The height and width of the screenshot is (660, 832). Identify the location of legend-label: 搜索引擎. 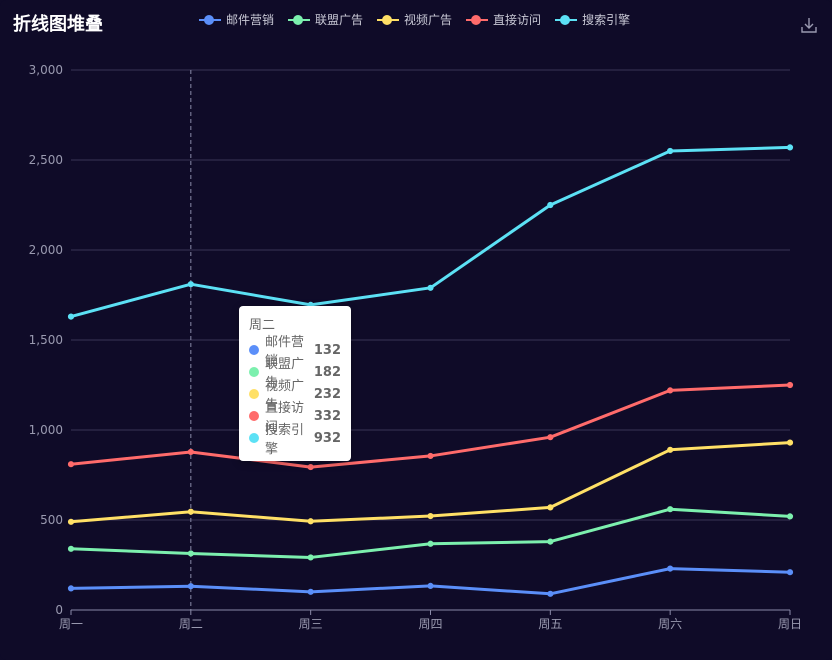
(606, 20).